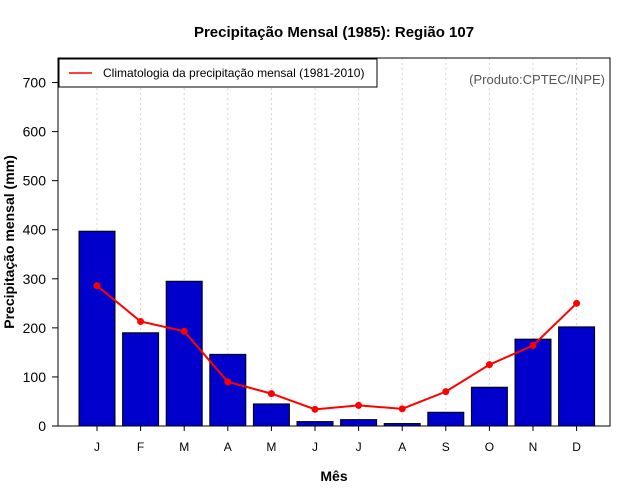 Image resolution: width=640 pixels, height=500 pixels. I want to click on x-tick-label-10: N, so click(533, 447).